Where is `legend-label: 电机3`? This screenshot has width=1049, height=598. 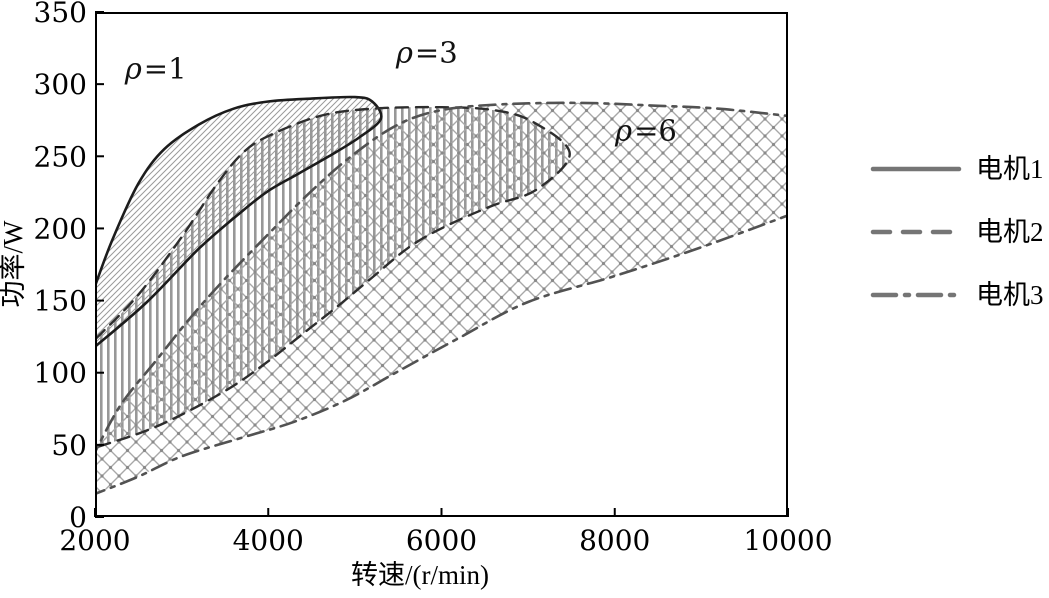 legend-label: 电机3 is located at coordinates (1010, 295).